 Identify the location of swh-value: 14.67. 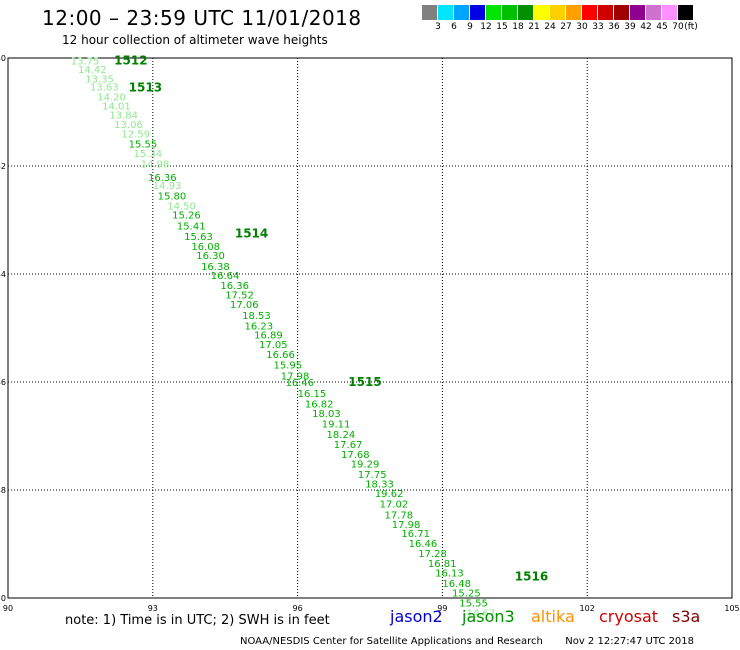
(481, 614).